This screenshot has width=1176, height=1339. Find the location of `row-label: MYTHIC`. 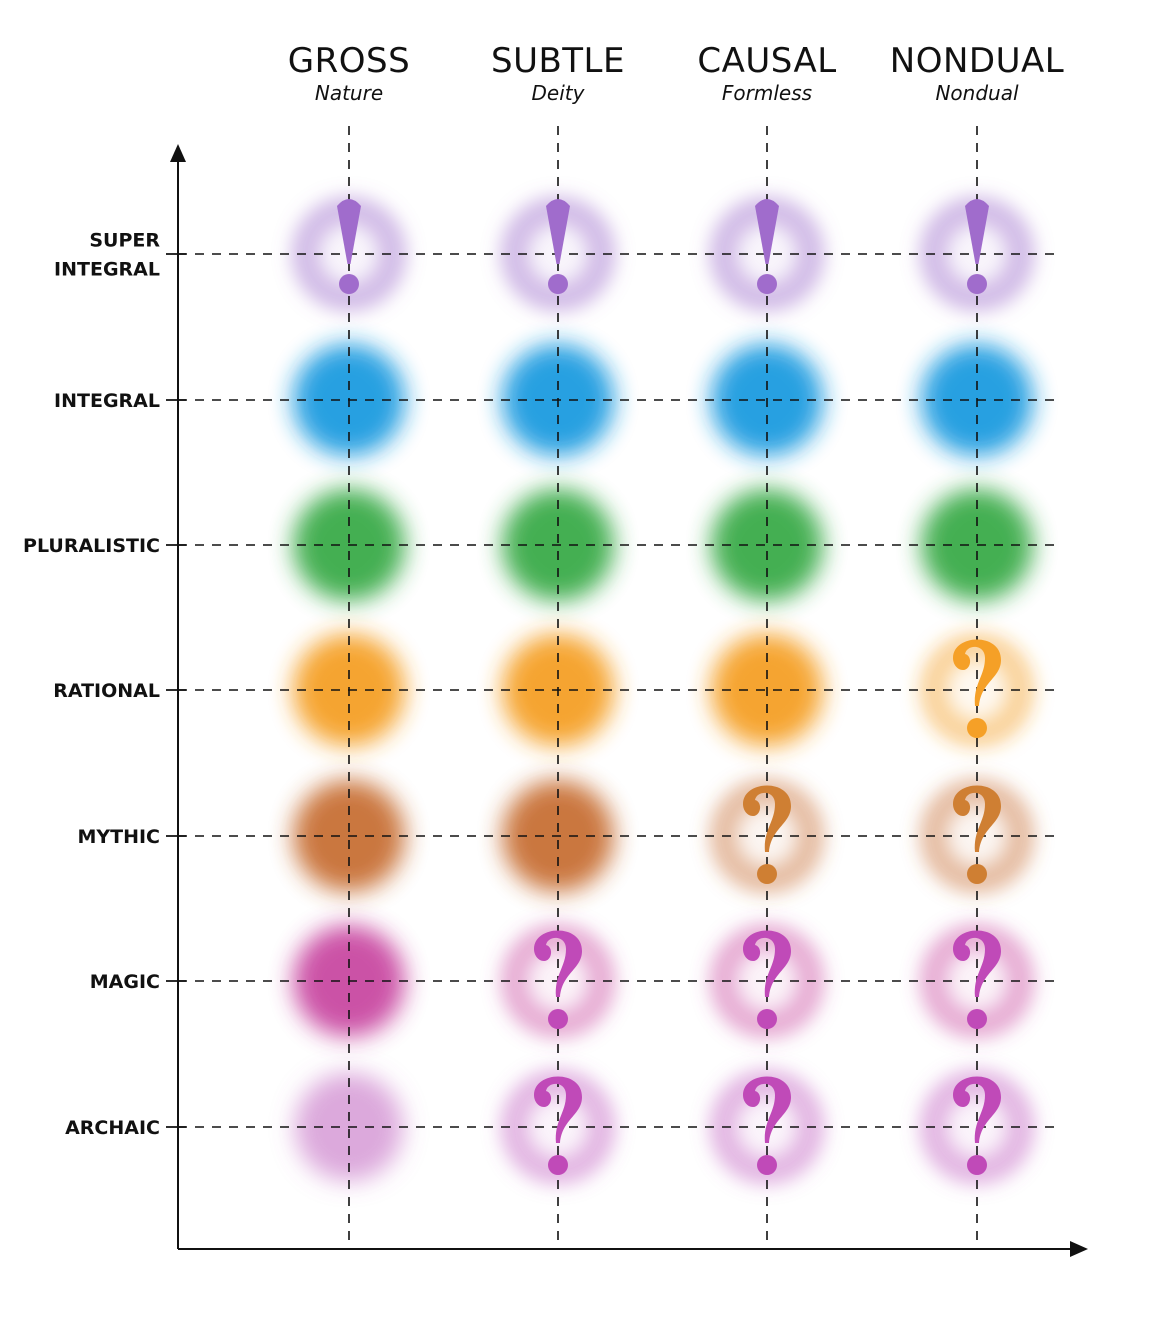

row-label: MYTHIC is located at coordinates (118, 837).